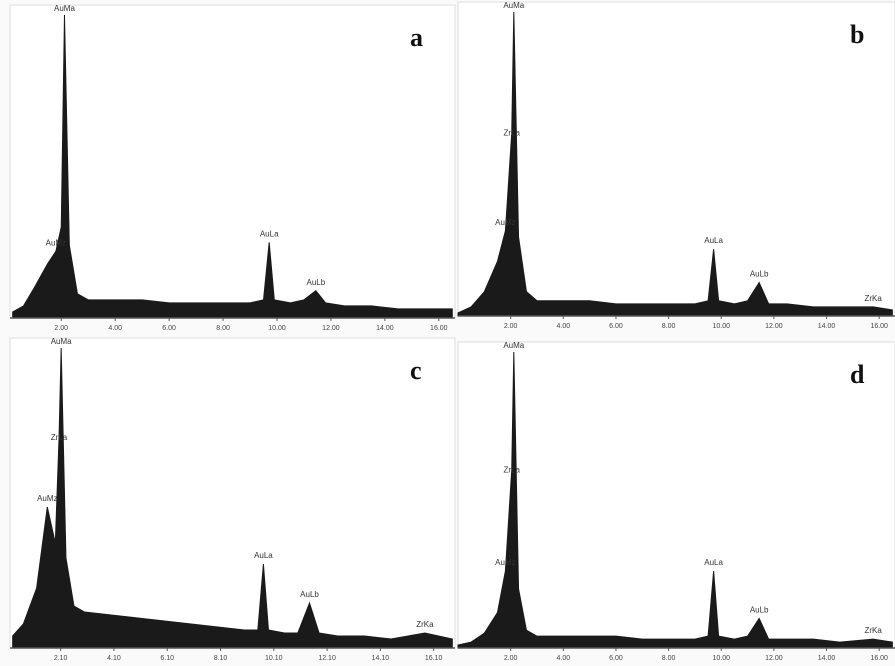 The width and height of the screenshot is (895, 666). I want to click on x-tick-label: 8.10, so click(221, 658).